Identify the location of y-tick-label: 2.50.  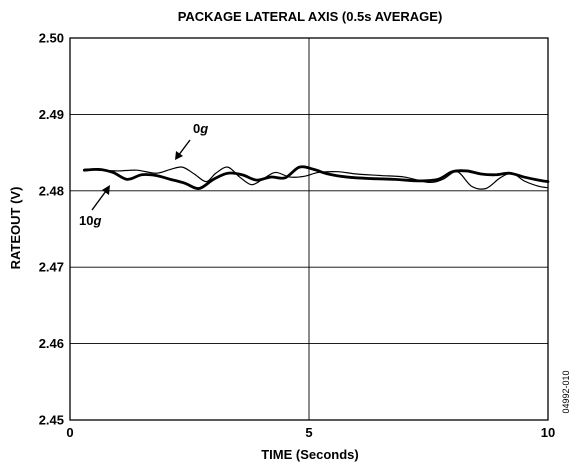
(51, 38).